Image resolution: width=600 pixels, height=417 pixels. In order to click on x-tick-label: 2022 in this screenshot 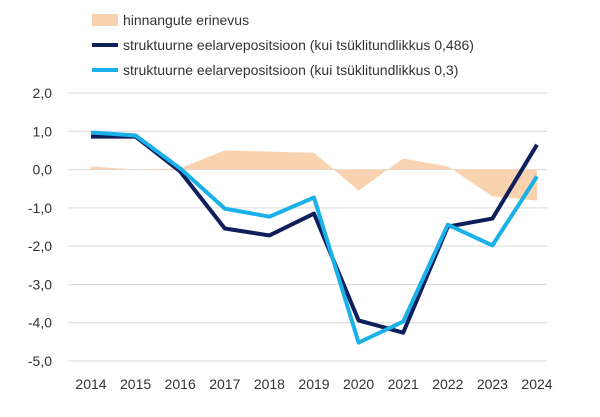, I will do `click(447, 384)`.